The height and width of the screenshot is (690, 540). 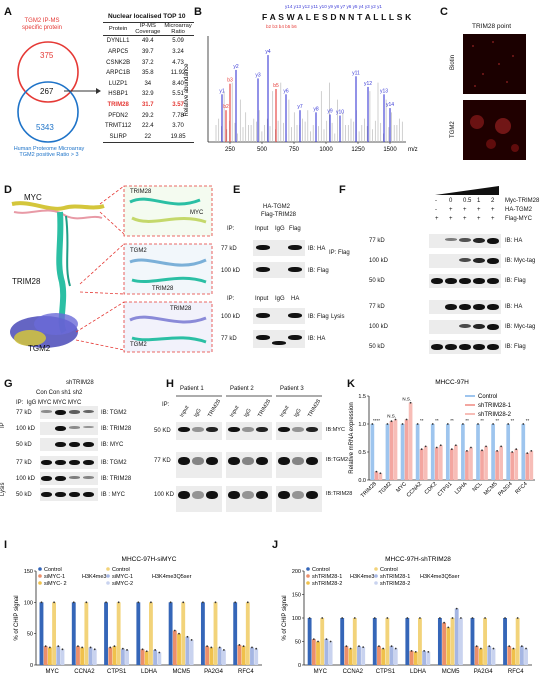 I want to click on e-ib2: IB: Flag, so click(x=318, y=271).